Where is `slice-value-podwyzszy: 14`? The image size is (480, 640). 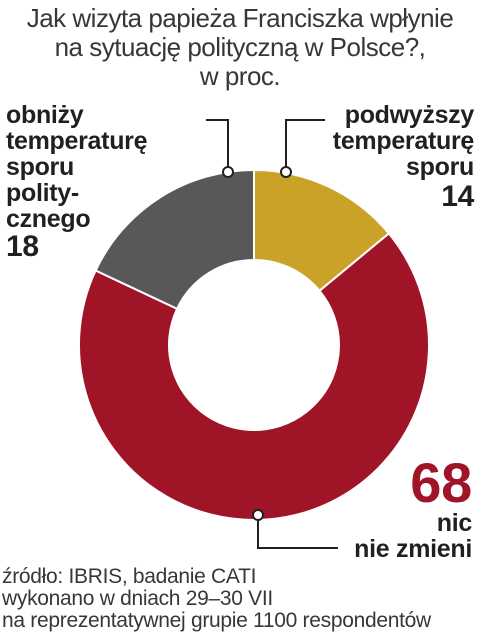
slice-value-podwyzszy: 14 is located at coordinates (457, 196).